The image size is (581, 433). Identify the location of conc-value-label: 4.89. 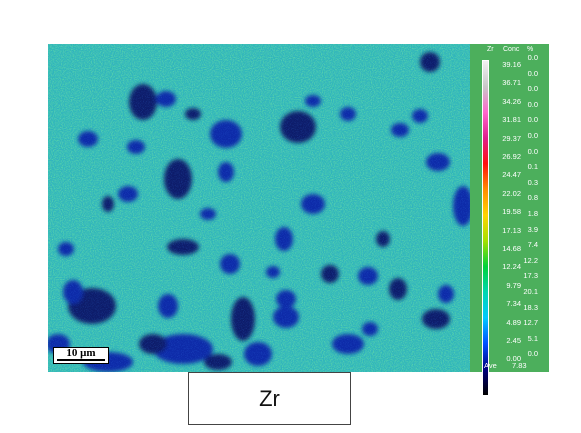
(513, 322).